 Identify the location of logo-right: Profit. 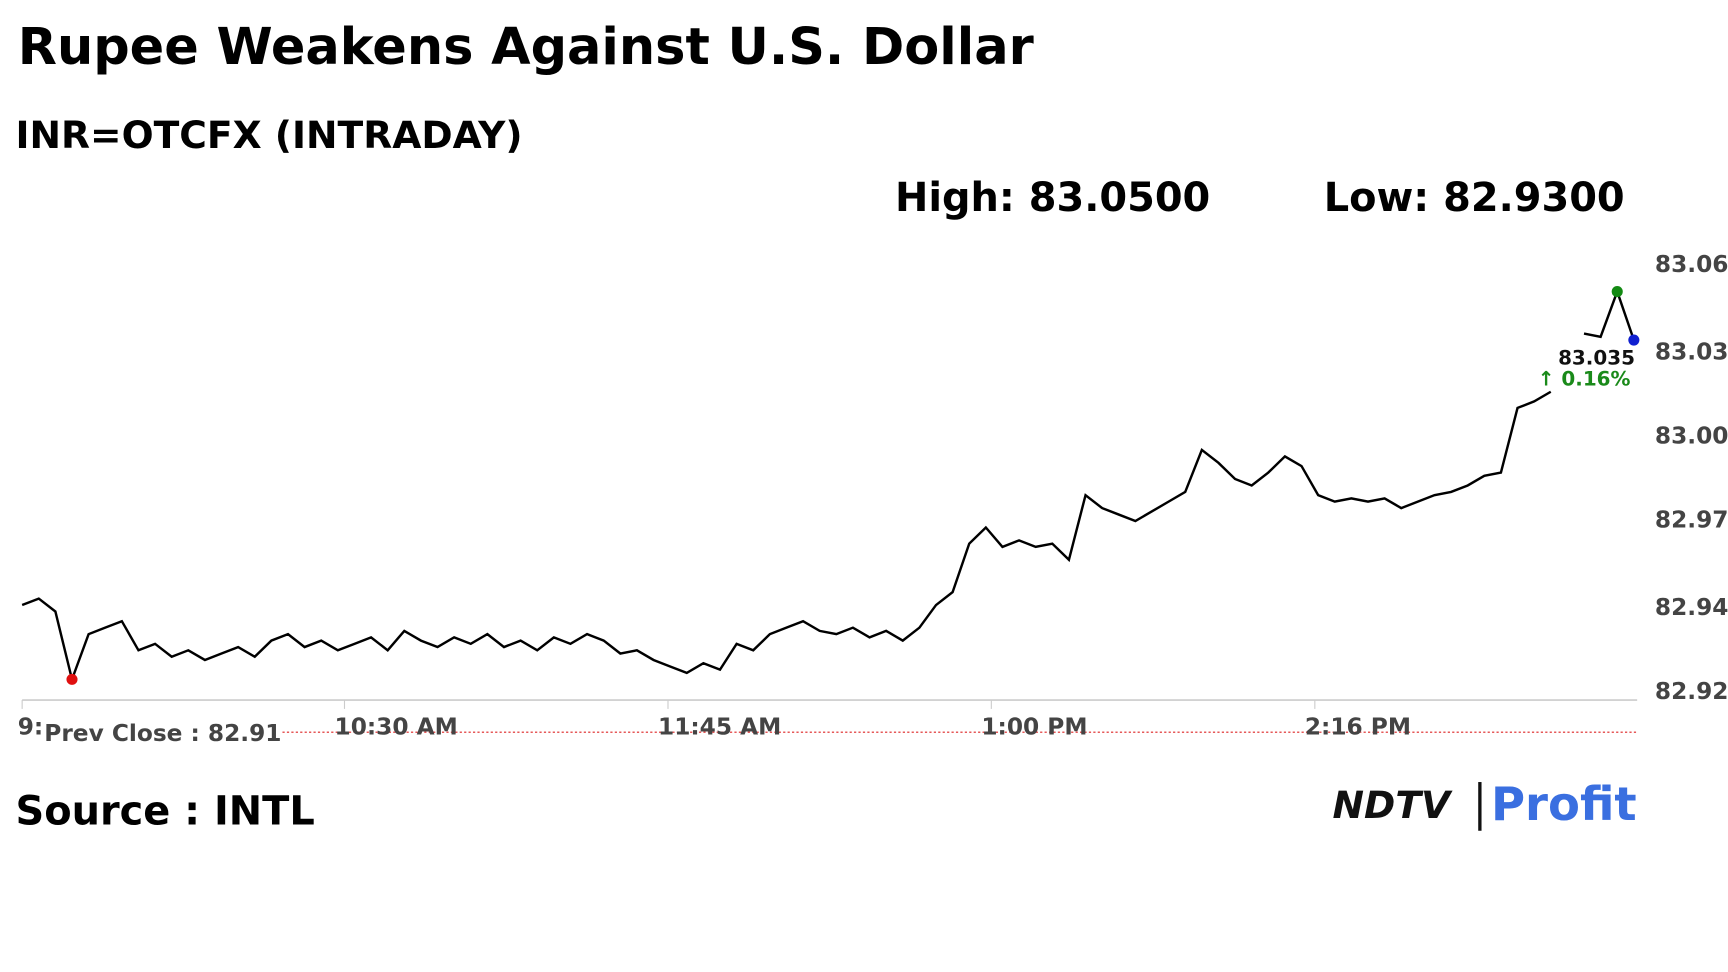
(1564, 804).